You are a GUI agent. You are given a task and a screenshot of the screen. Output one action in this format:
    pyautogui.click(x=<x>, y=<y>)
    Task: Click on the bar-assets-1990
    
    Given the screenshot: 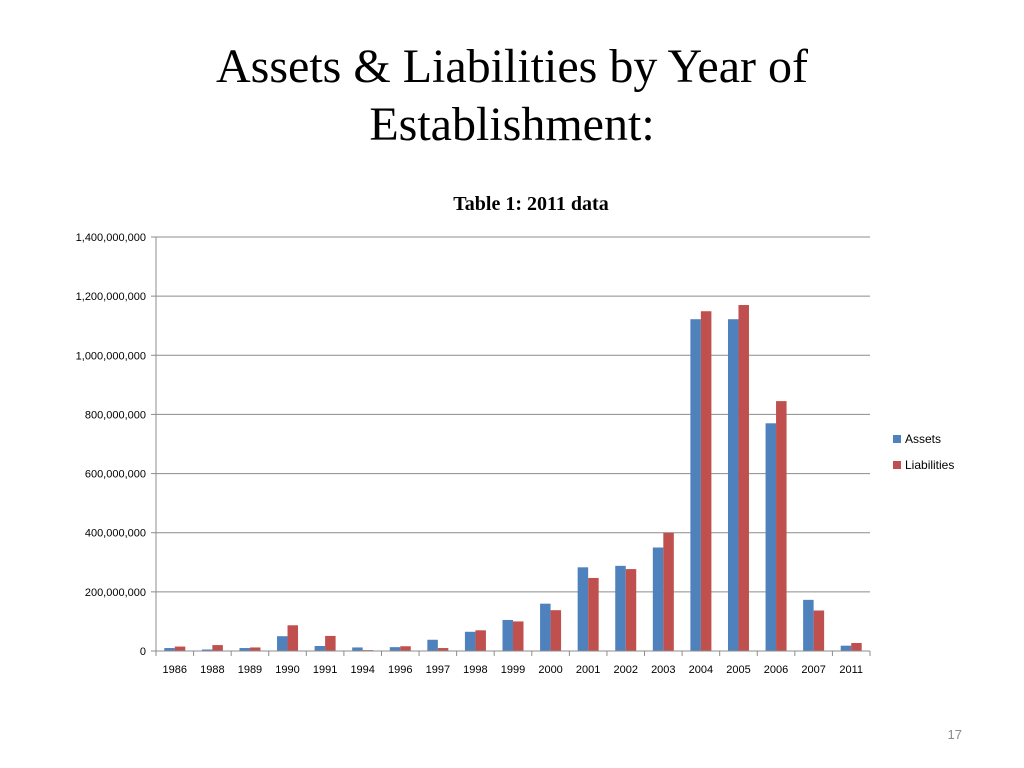 What is the action you would take?
    pyautogui.click(x=282, y=643)
    